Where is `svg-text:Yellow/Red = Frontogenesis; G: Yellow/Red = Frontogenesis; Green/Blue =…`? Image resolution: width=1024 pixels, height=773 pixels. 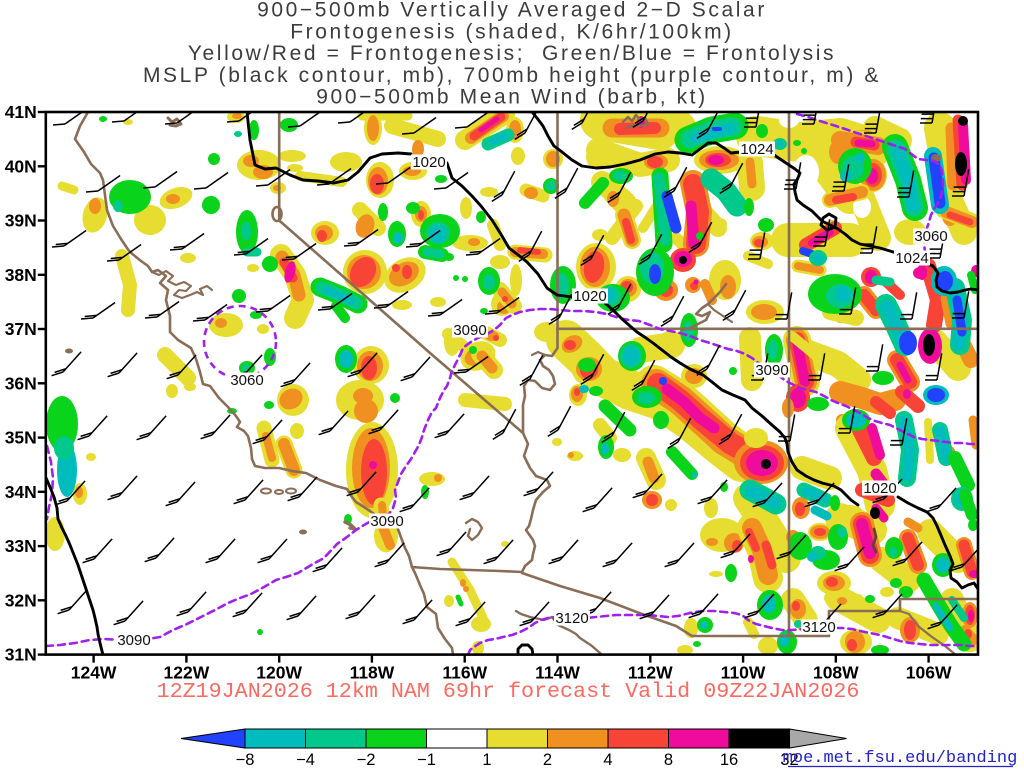
svg-text:Yellow/Red = Frontogenesis; G: Yellow/Red = Frontogenesis; Green/Blue =… is located at coordinates (512, 53).